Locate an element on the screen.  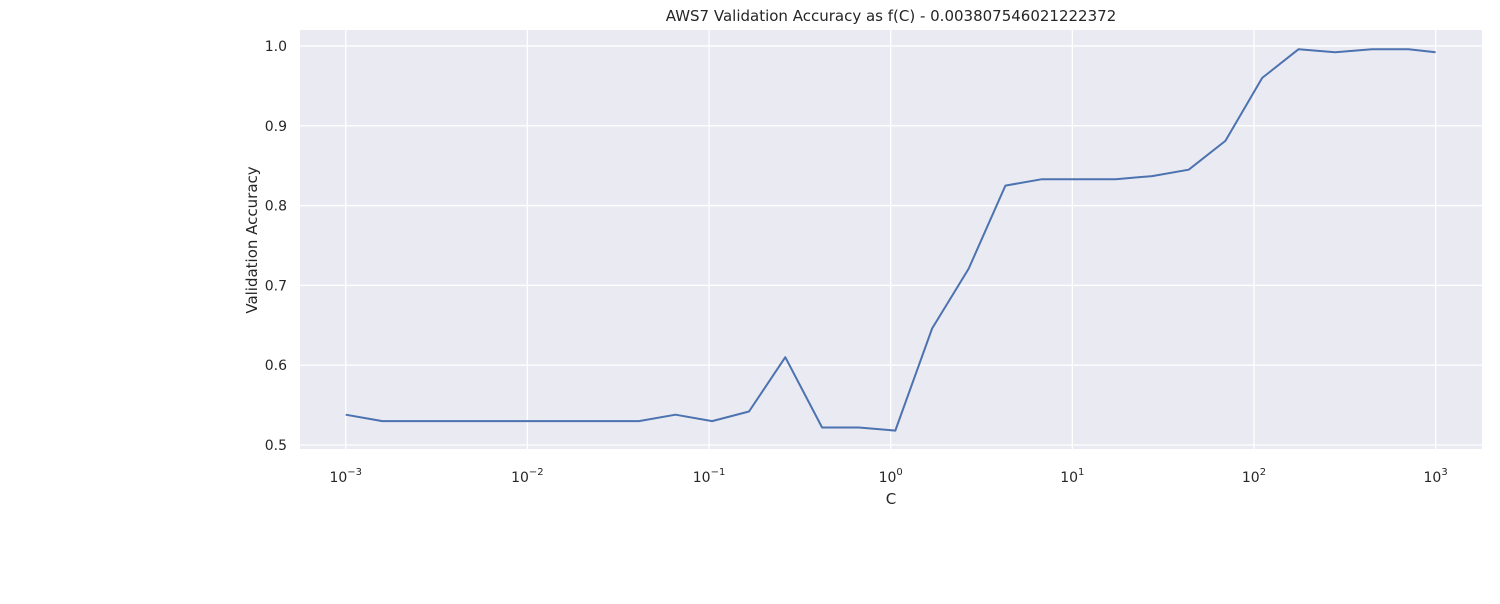
x-tick-exponent: −1 is located at coordinates (718, 472).